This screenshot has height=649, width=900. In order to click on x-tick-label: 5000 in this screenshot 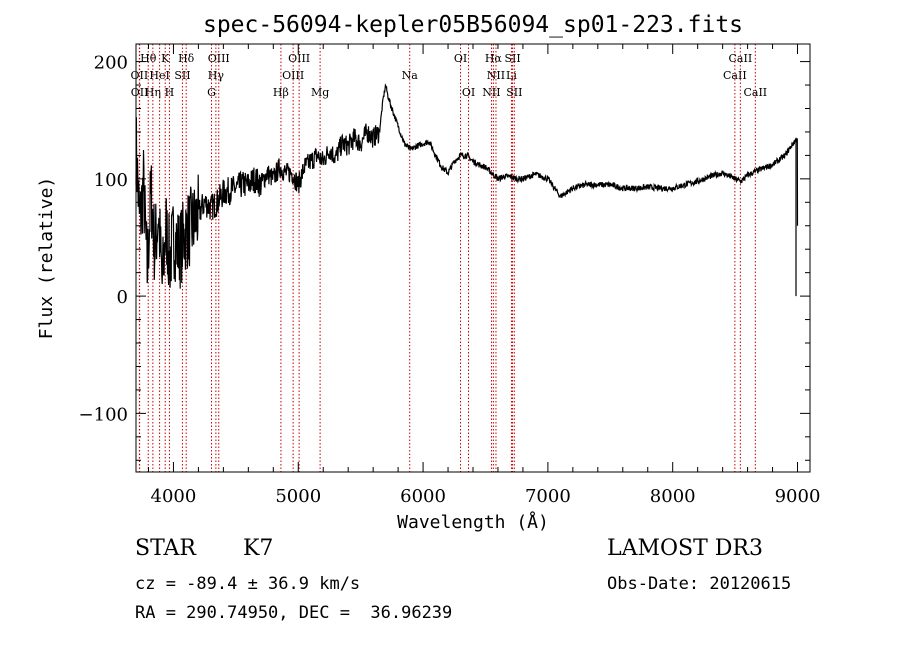, I will do `click(298, 496)`.